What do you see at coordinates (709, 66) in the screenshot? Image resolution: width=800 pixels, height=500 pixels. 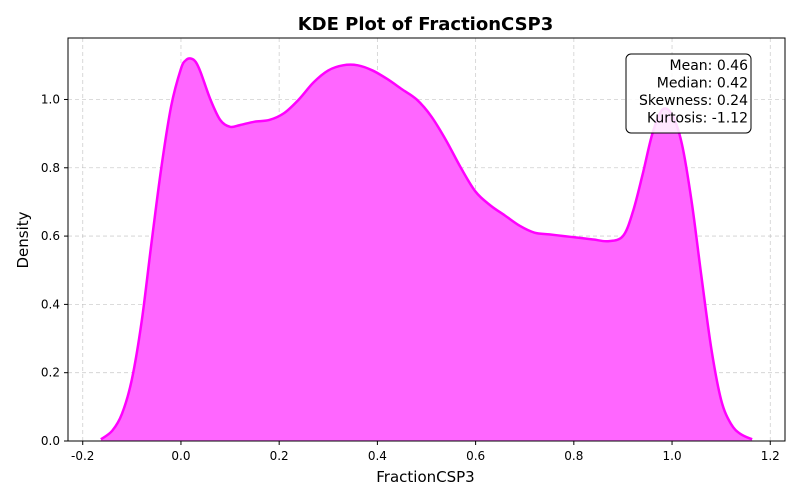 I see `stats-line: Mean: 0.46` at bounding box center [709, 66].